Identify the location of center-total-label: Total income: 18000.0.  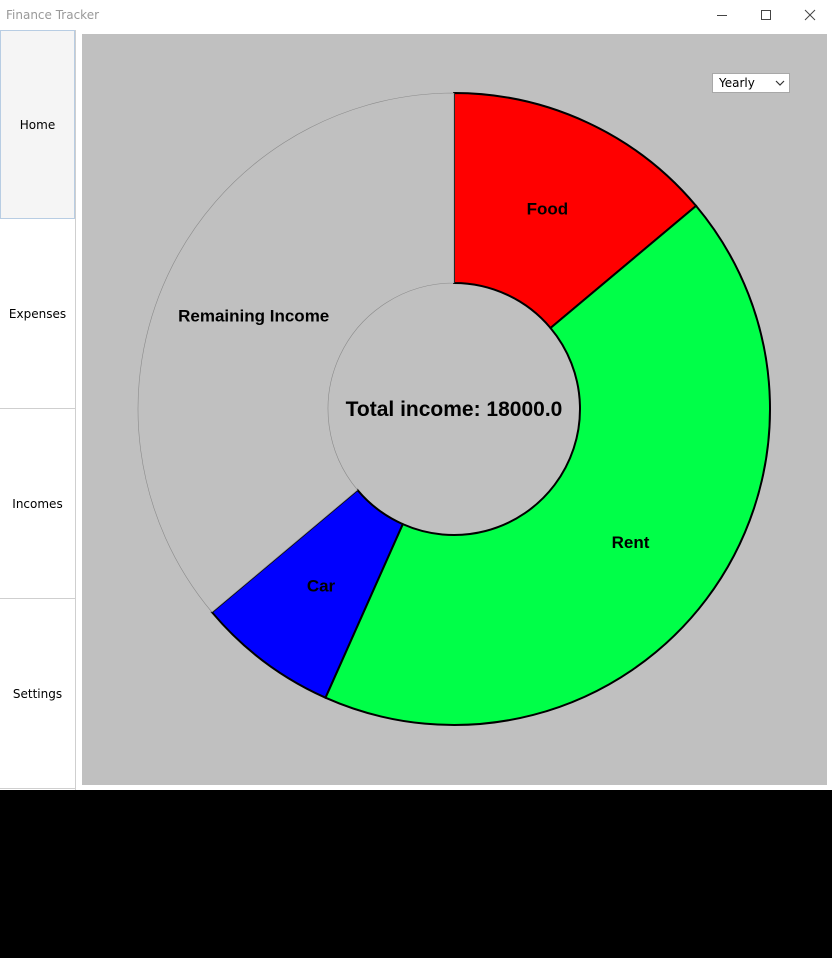
(454, 409).